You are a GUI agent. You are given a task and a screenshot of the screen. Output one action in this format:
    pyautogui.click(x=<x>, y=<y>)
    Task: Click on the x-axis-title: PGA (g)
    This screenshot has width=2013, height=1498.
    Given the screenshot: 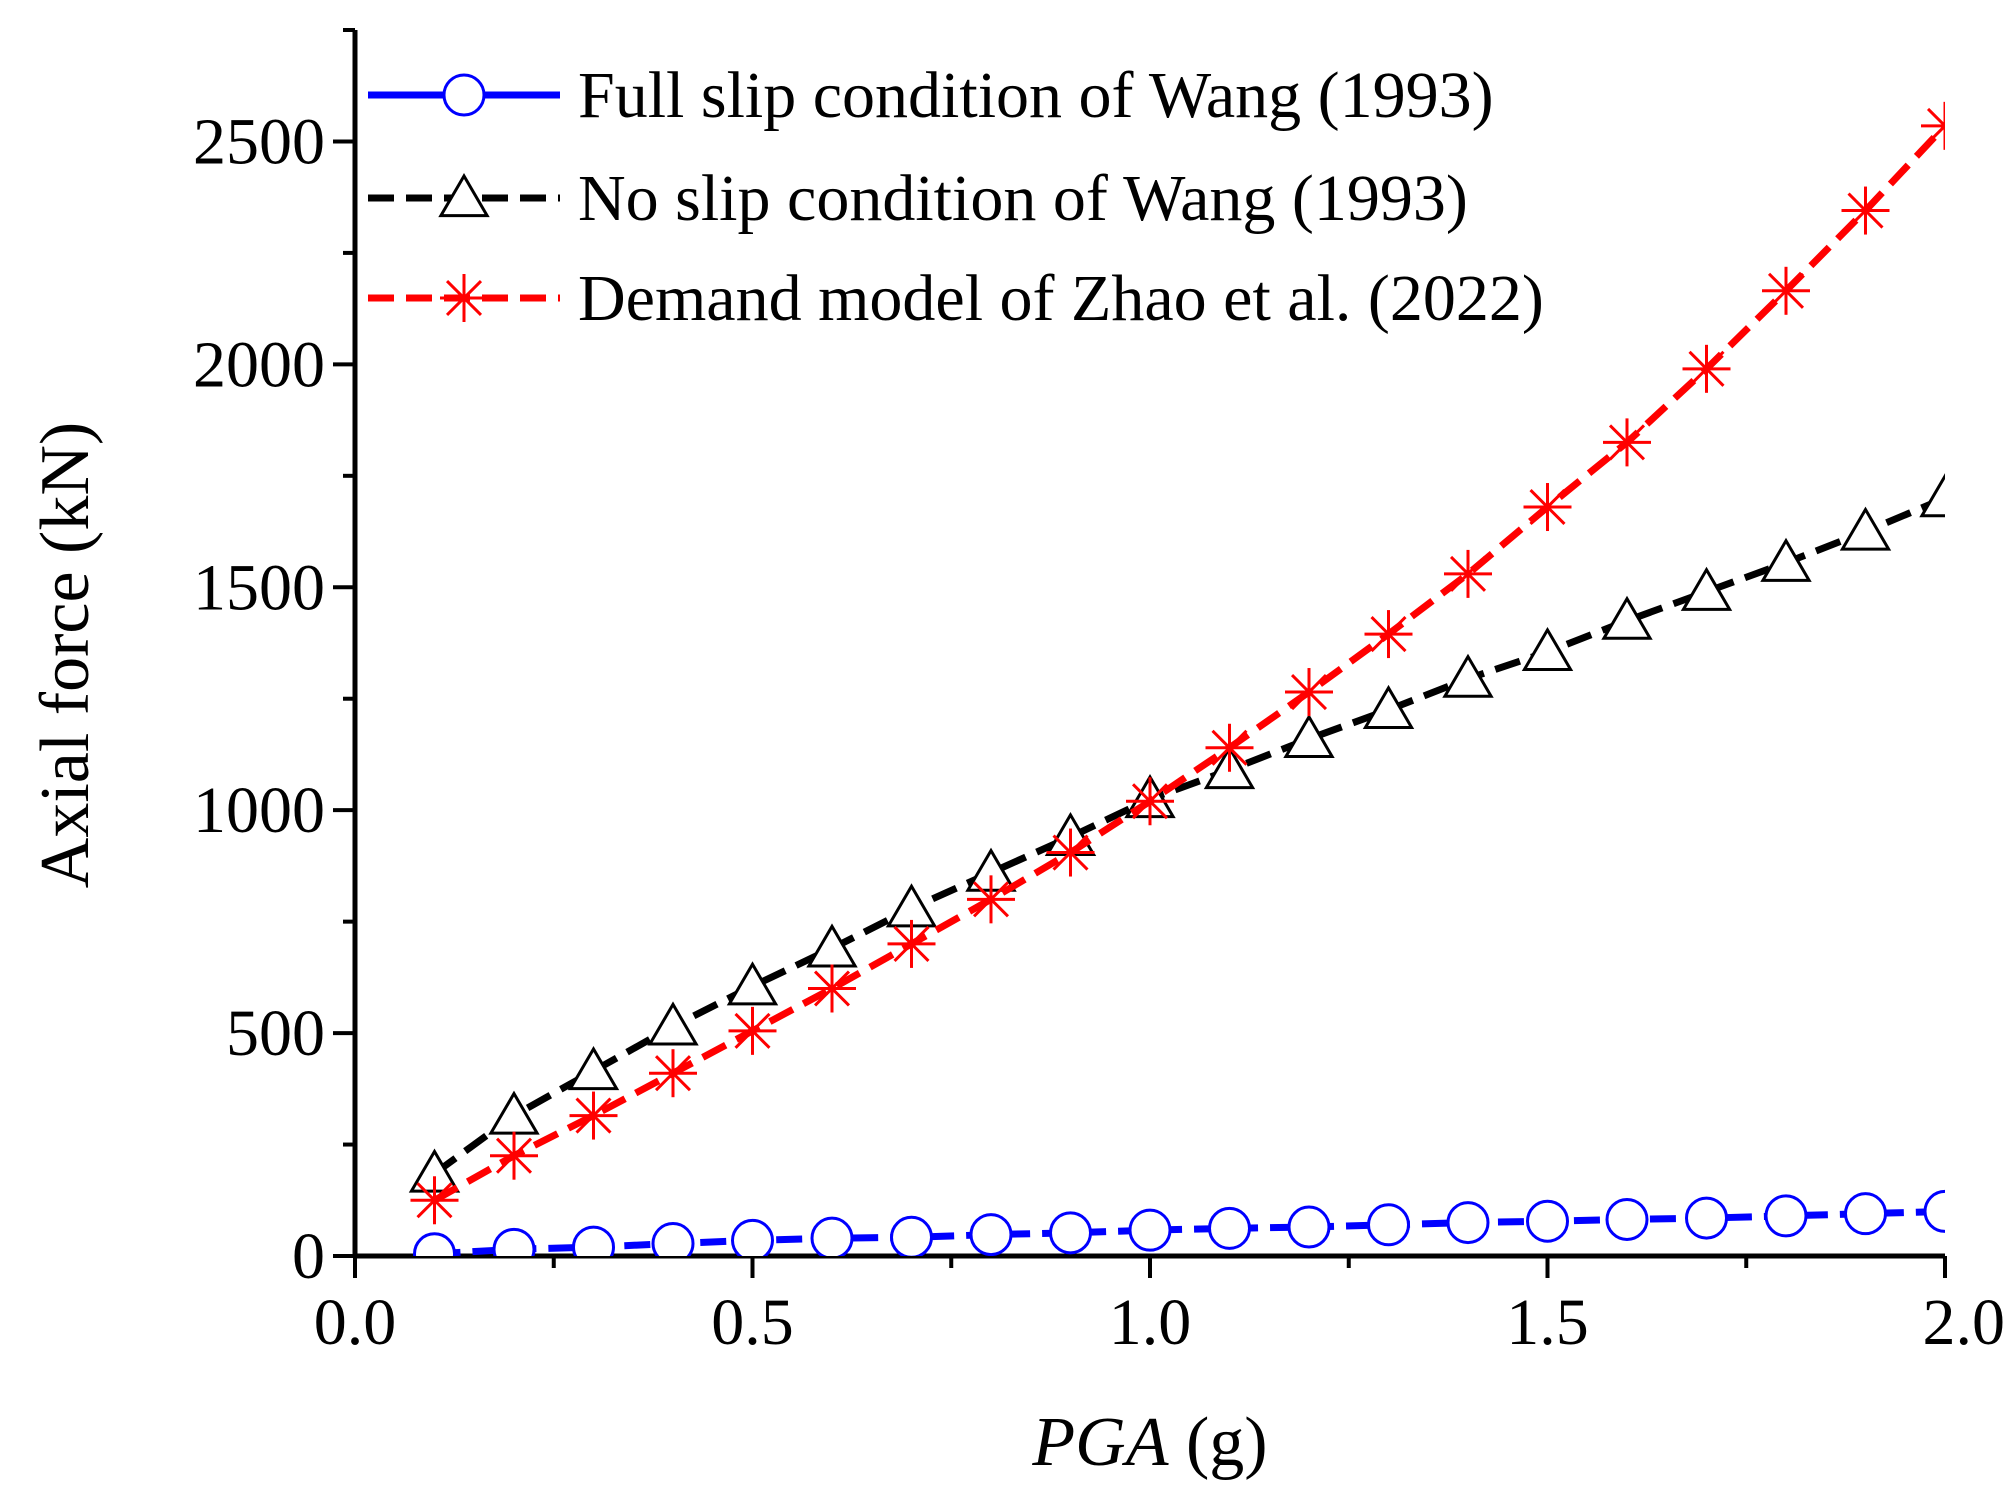 What is the action you would take?
    pyautogui.click(x=1149, y=1442)
    